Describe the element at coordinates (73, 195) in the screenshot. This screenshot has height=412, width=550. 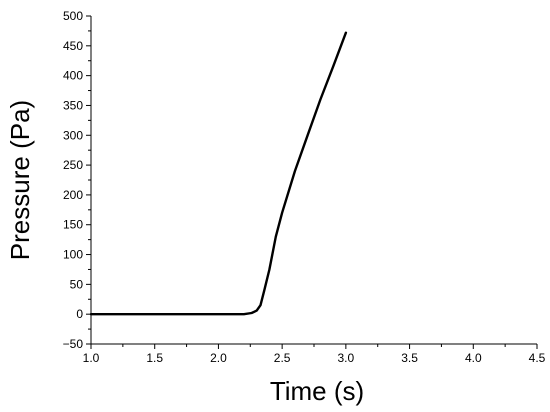
I see `y-tick-label: 200` at that location.